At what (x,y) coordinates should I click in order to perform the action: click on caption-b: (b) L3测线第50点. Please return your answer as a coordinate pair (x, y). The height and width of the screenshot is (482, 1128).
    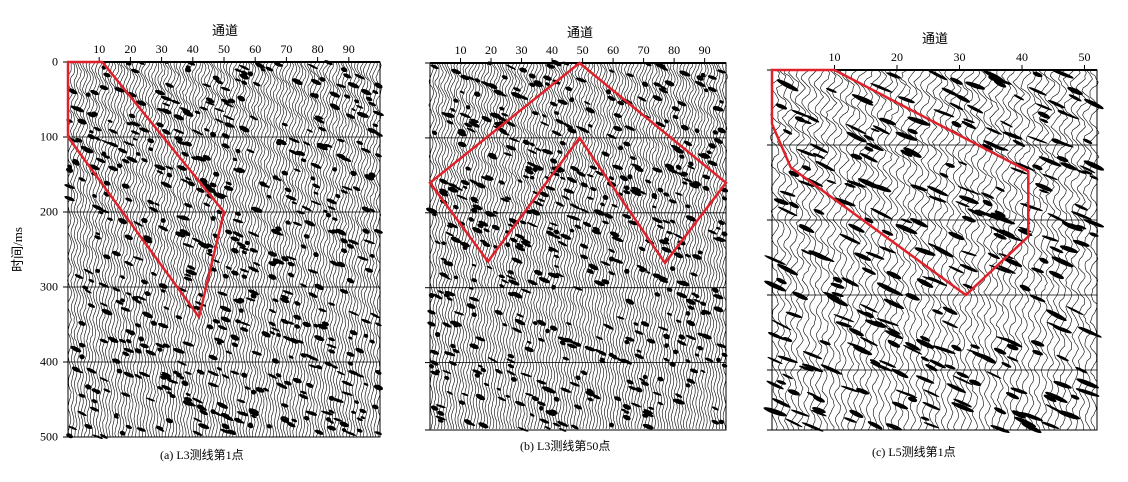
    Looking at the image, I should click on (565, 446).